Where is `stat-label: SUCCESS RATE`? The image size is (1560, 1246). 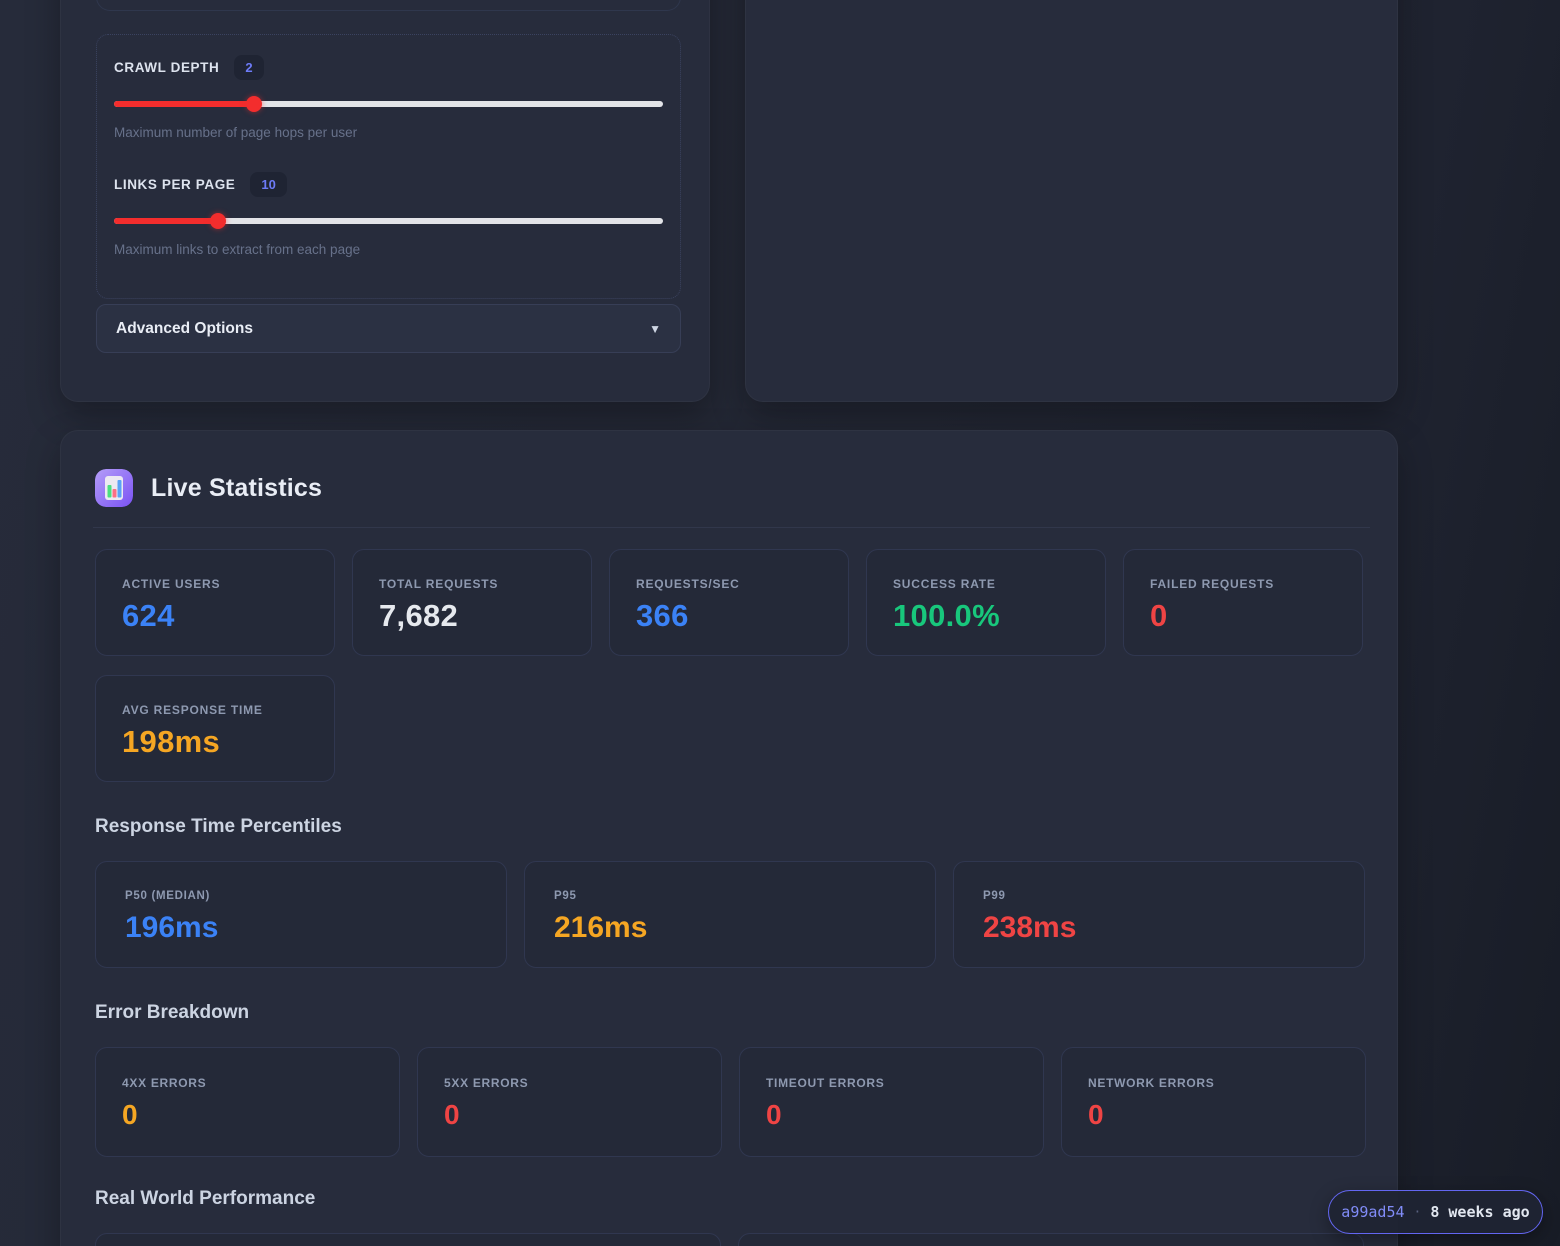
stat-label: SUCCESS RATE is located at coordinates (944, 584).